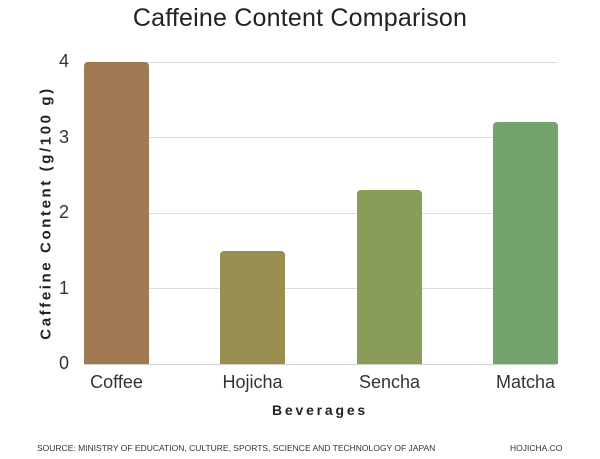 This screenshot has height=459, width=600. What do you see at coordinates (252, 307) in the screenshot?
I see `bar-hojicha` at bounding box center [252, 307].